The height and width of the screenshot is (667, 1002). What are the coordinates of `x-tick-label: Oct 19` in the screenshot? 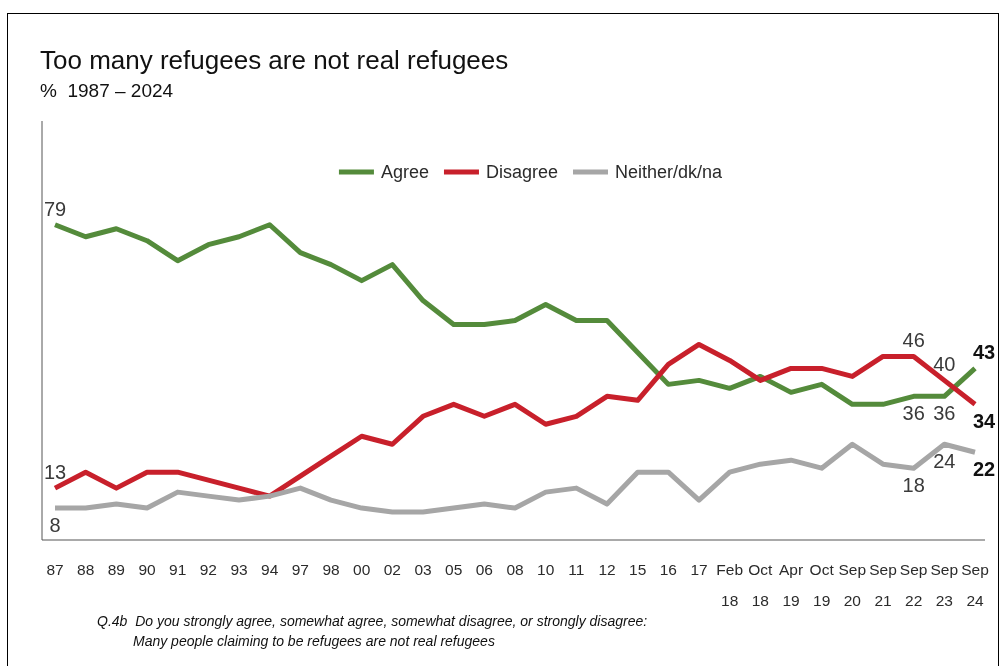 It's located at (822, 585).